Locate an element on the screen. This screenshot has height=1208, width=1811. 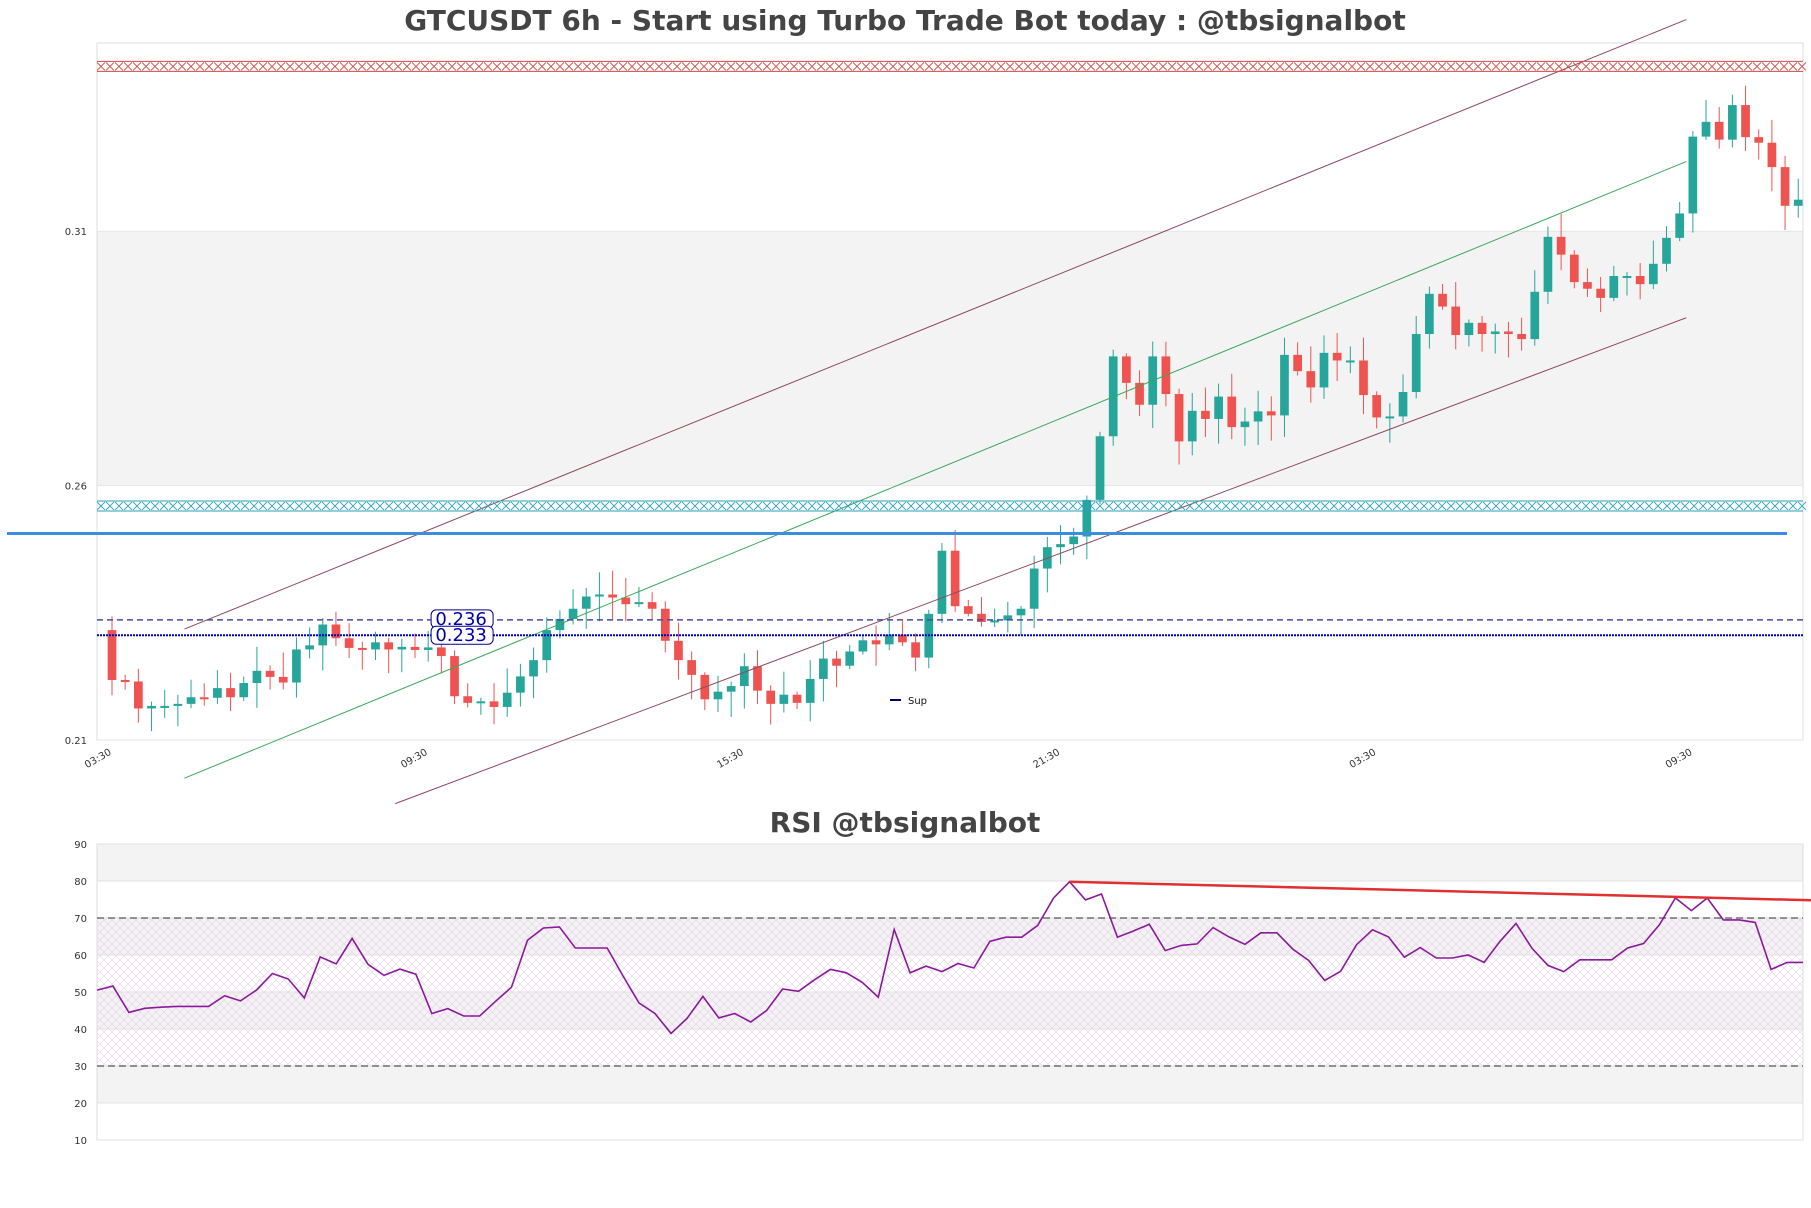
rsi-ytick-label: 80 is located at coordinates (80, 882).